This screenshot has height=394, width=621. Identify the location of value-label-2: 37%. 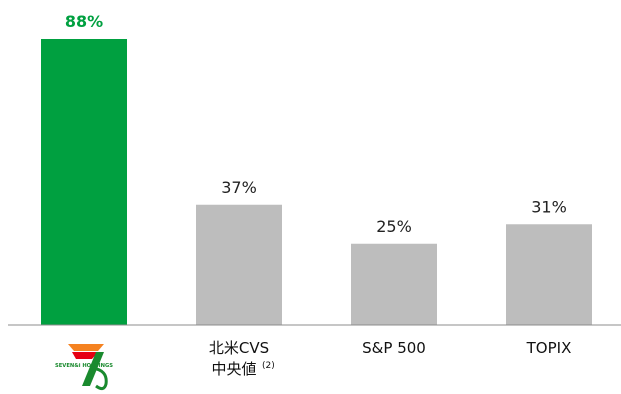
(239, 187).